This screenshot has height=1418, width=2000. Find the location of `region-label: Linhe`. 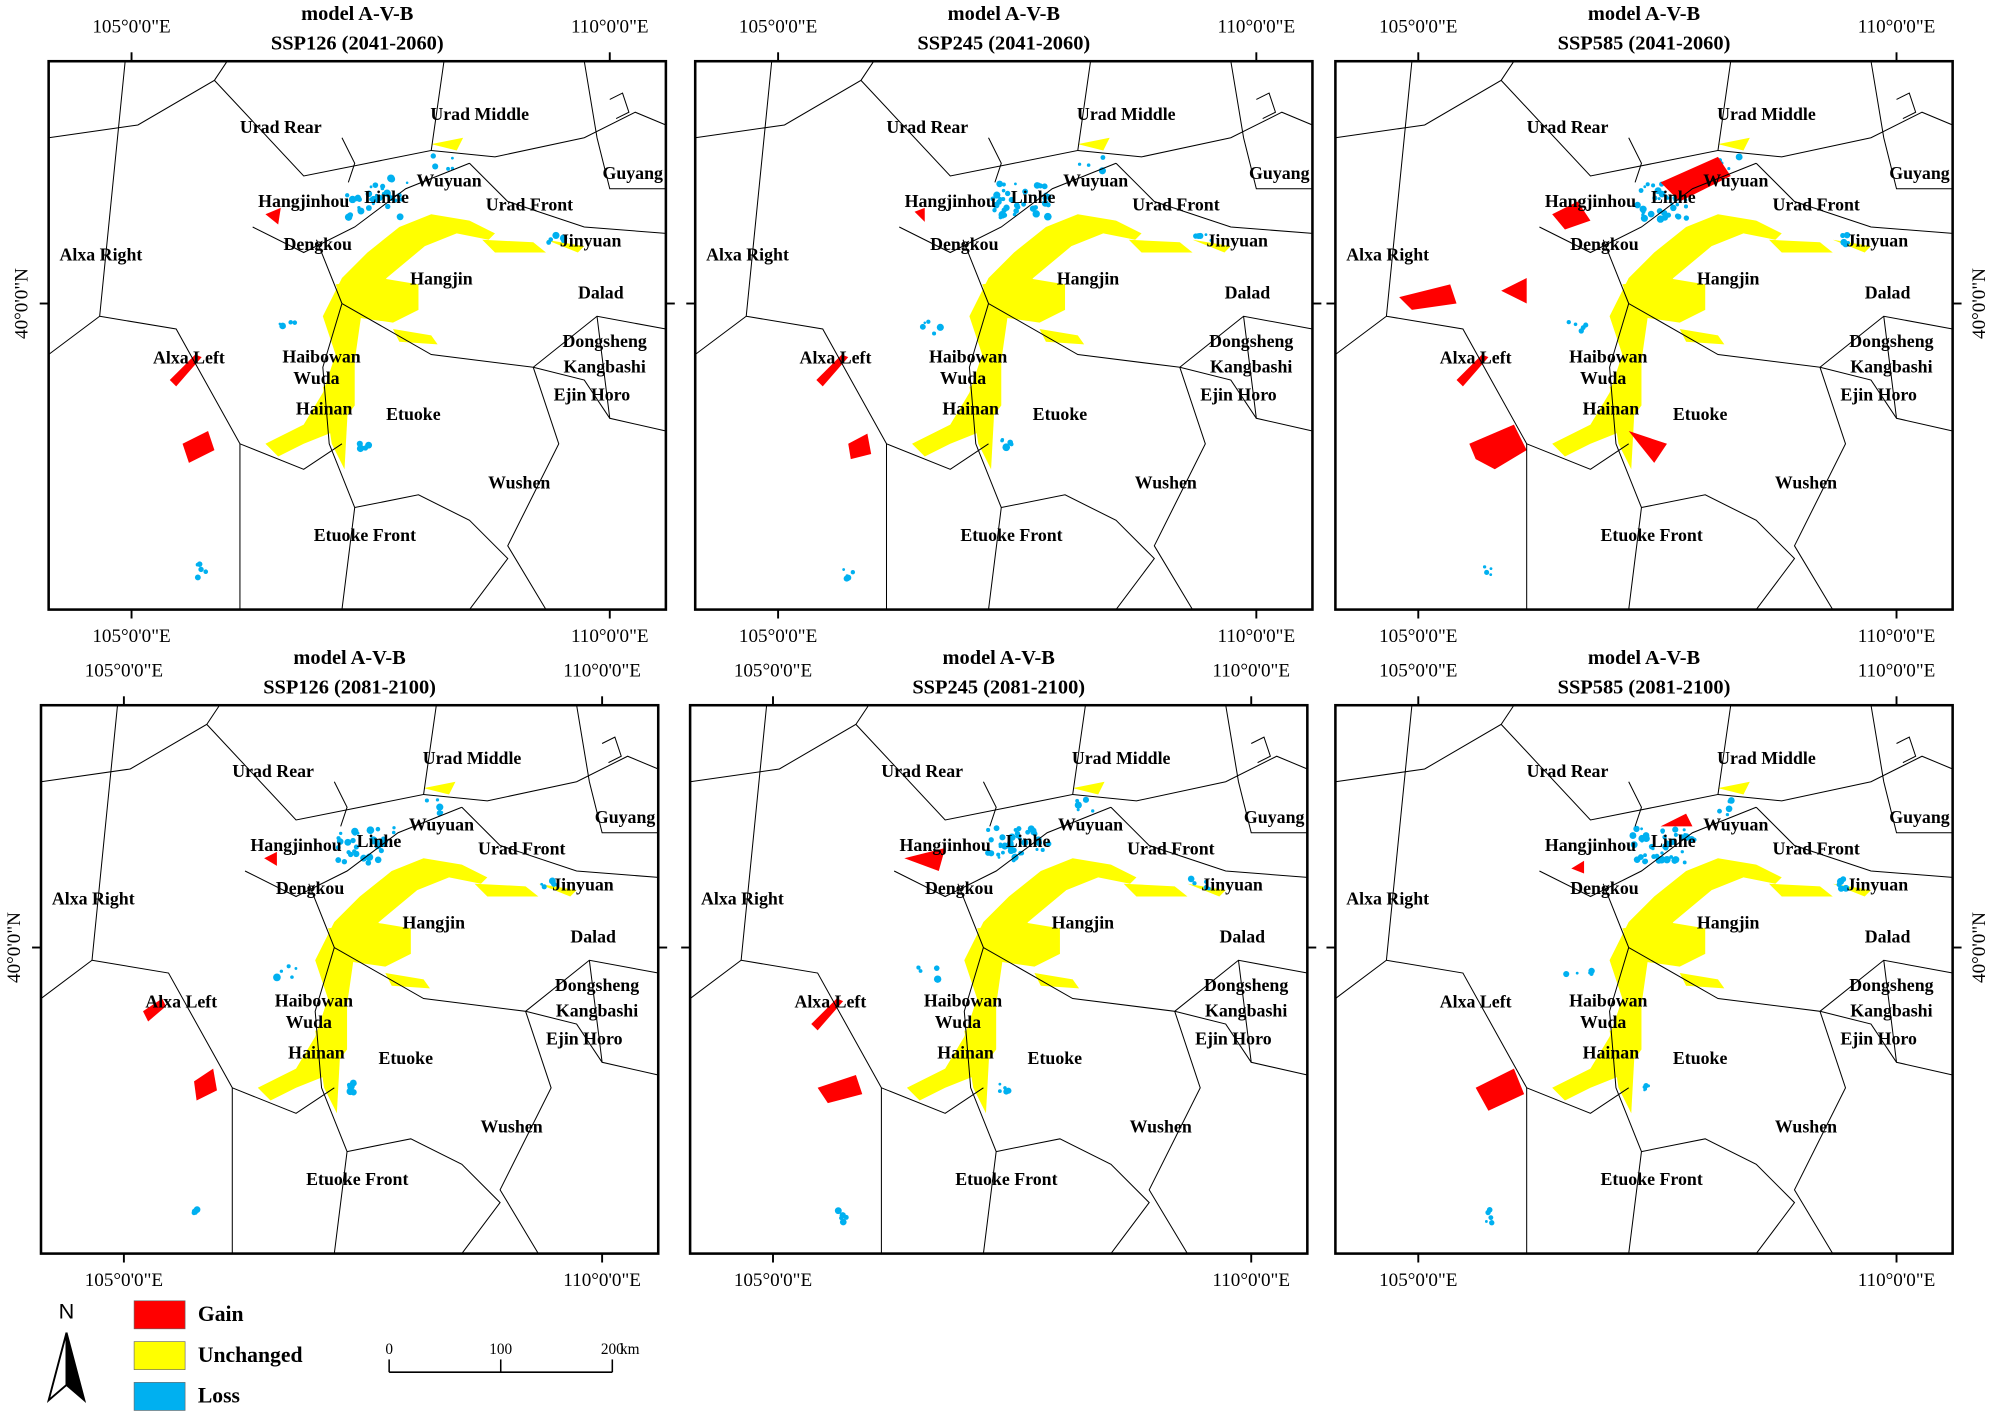

region-label: Linhe is located at coordinates (1673, 841).